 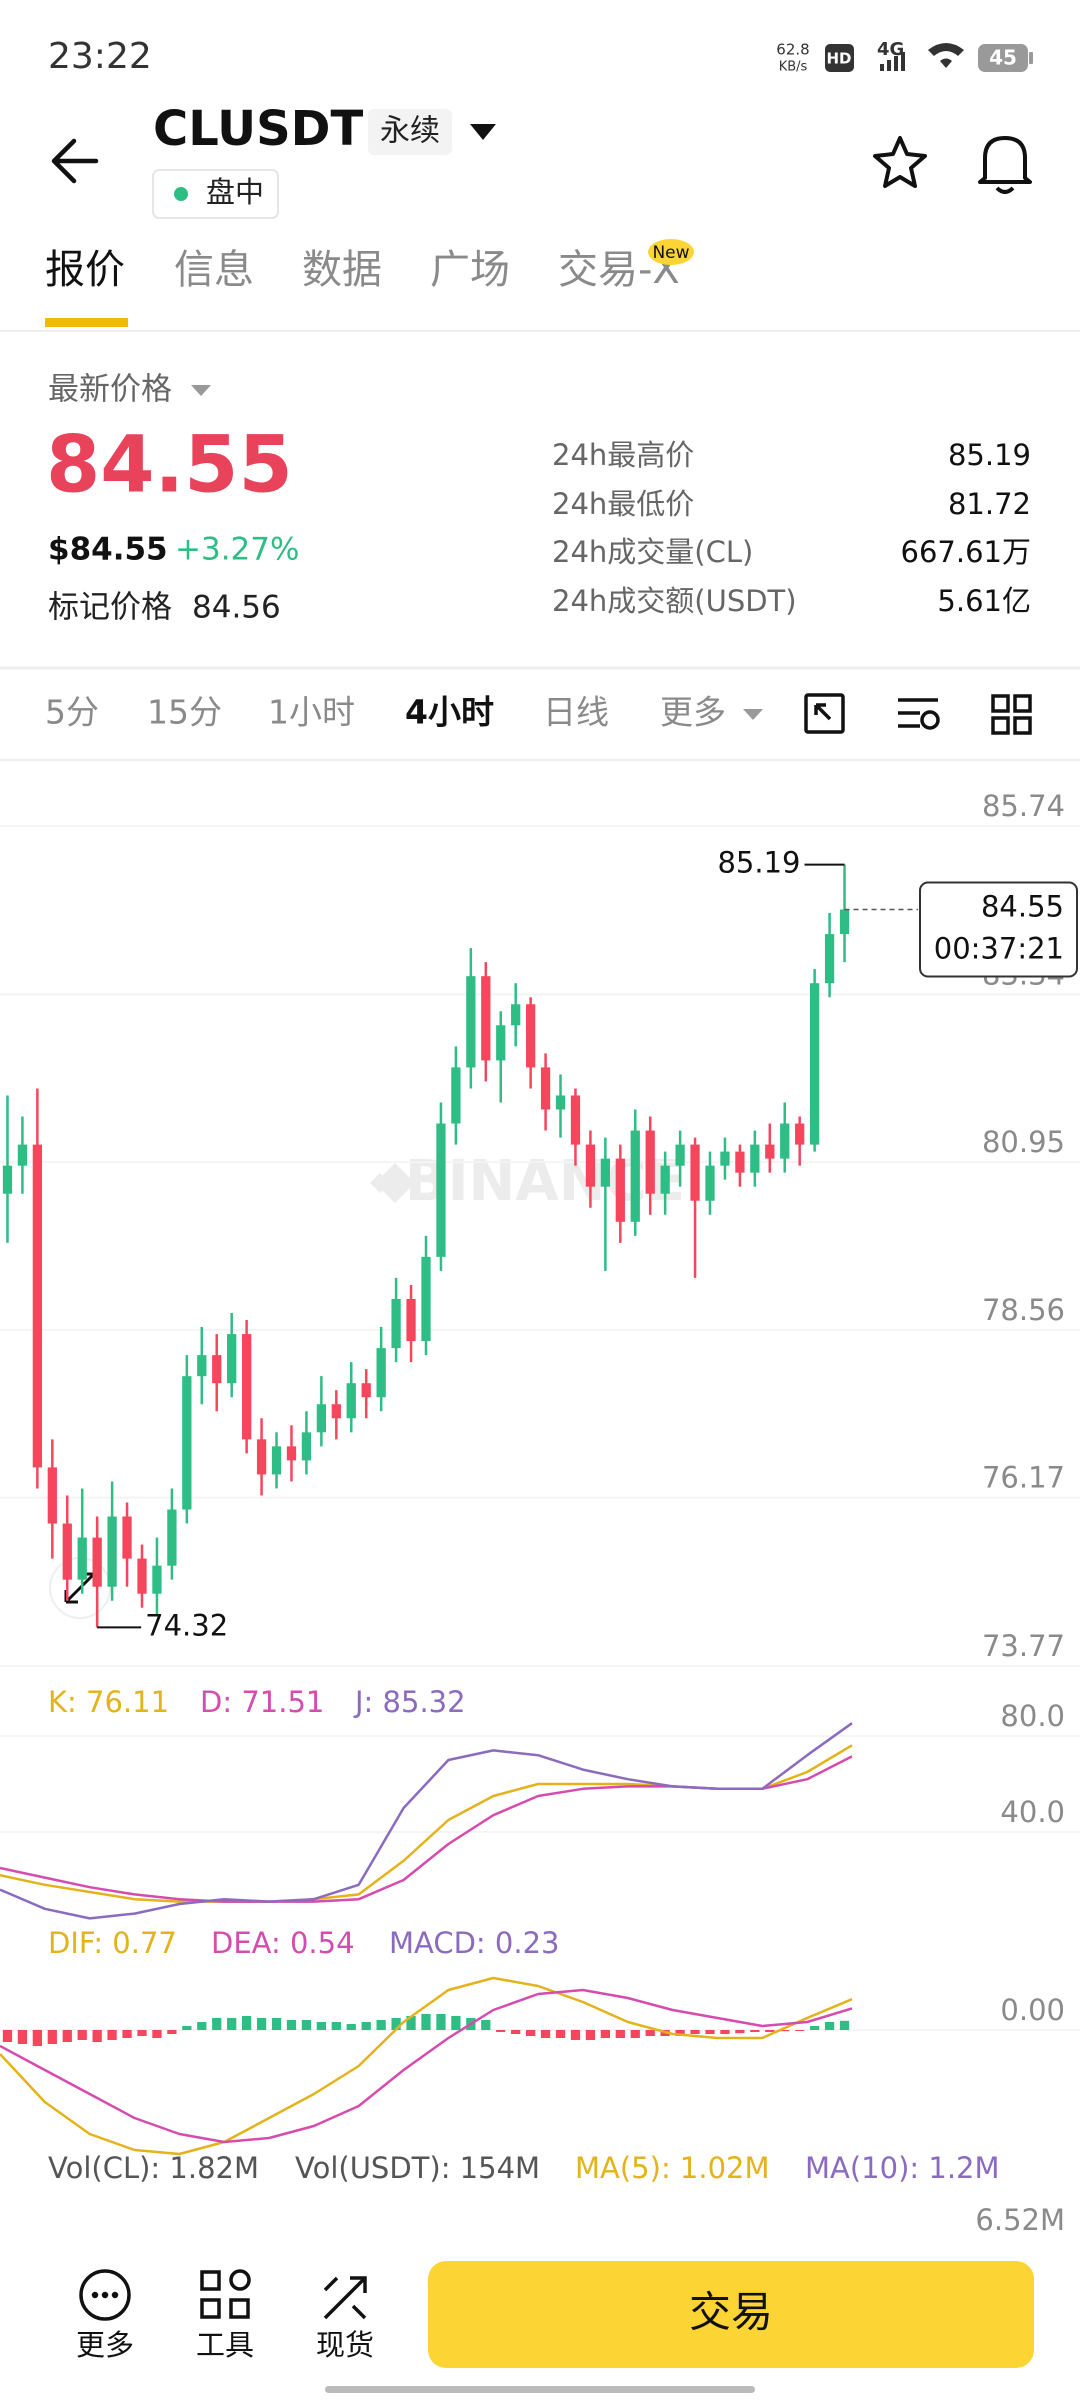 What do you see at coordinates (1022, 907) in the screenshot?
I see `last-price-label: 84.55` at bounding box center [1022, 907].